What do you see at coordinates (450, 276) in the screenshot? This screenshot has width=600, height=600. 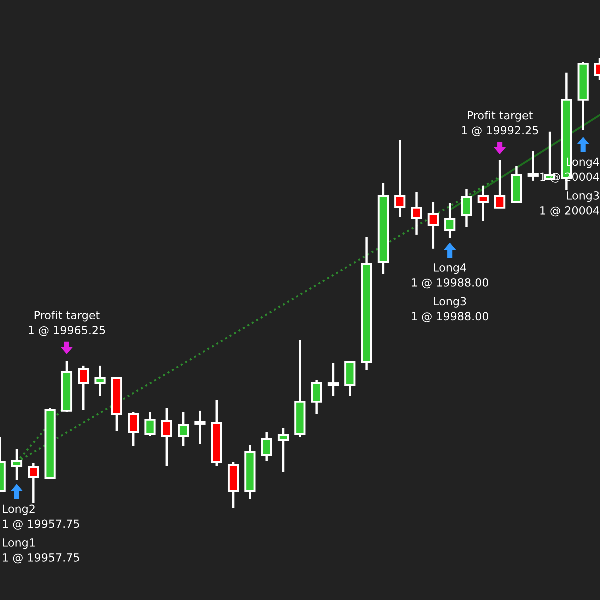 I see `annotation: Long4 1 @ 19988.00` at bounding box center [450, 276].